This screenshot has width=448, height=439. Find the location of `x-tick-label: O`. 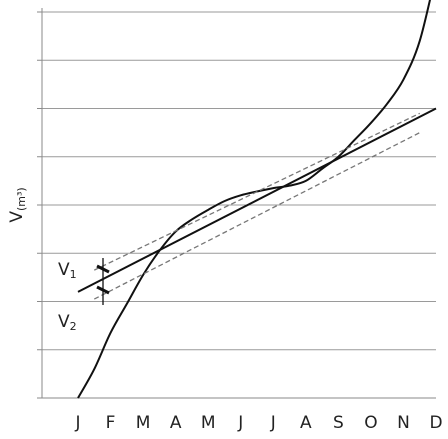

x-tick-label: O is located at coordinates (370, 423).